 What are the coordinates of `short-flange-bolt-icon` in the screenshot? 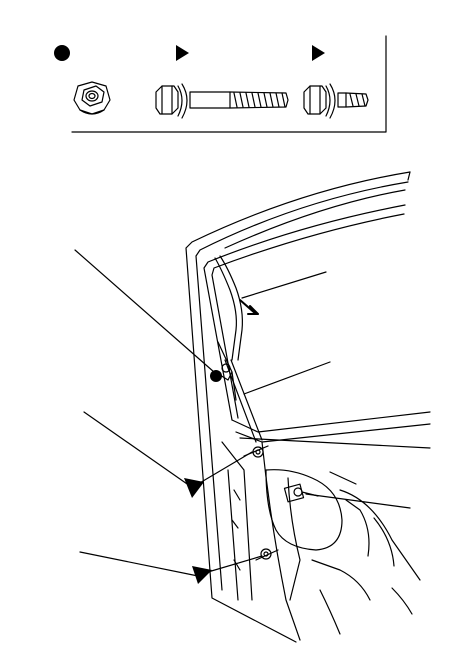 It's located at (336, 101).